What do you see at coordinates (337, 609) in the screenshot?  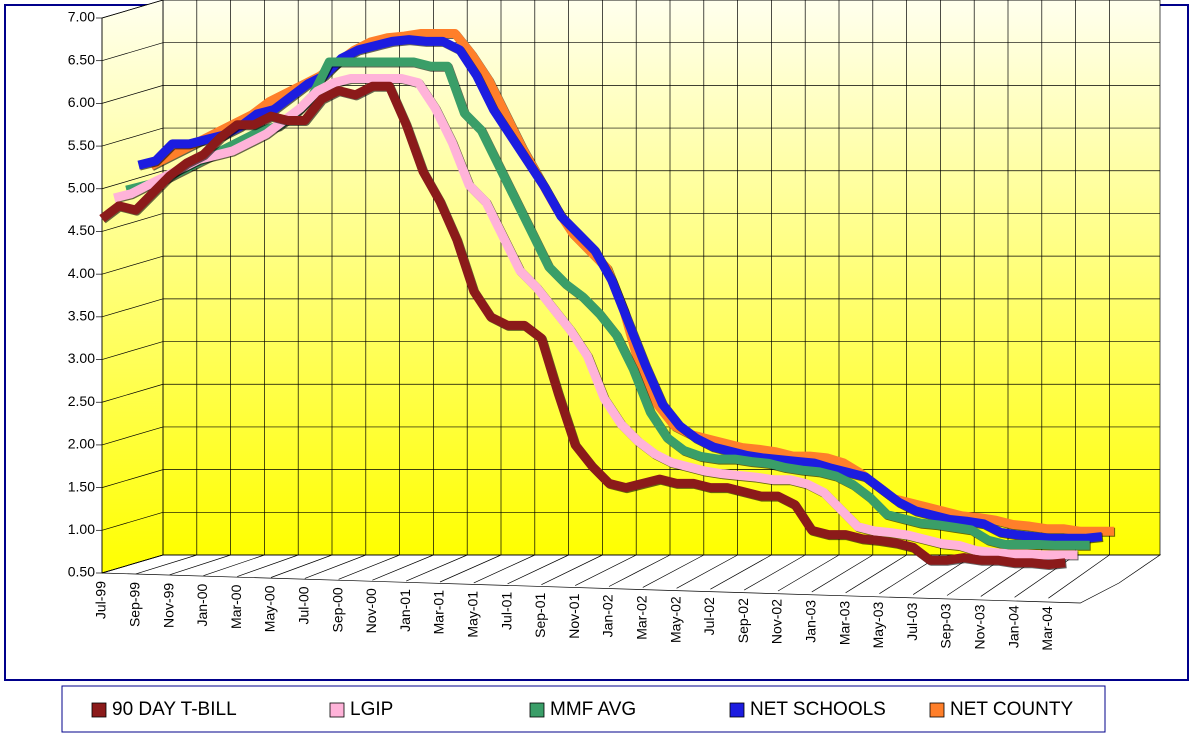 I see `x-tick-label: Sep-00` at bounding box center [337, 609].